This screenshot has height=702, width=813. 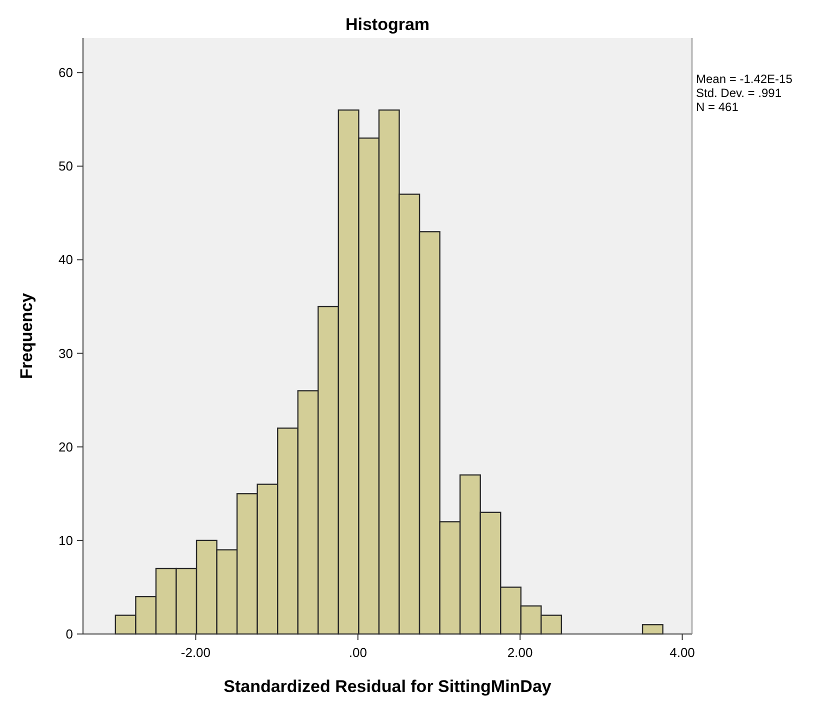 What do you see at coordinates (357, 652) in the screenshot?
I see `x-tick-label: .00` at bounding box center [357, 652].